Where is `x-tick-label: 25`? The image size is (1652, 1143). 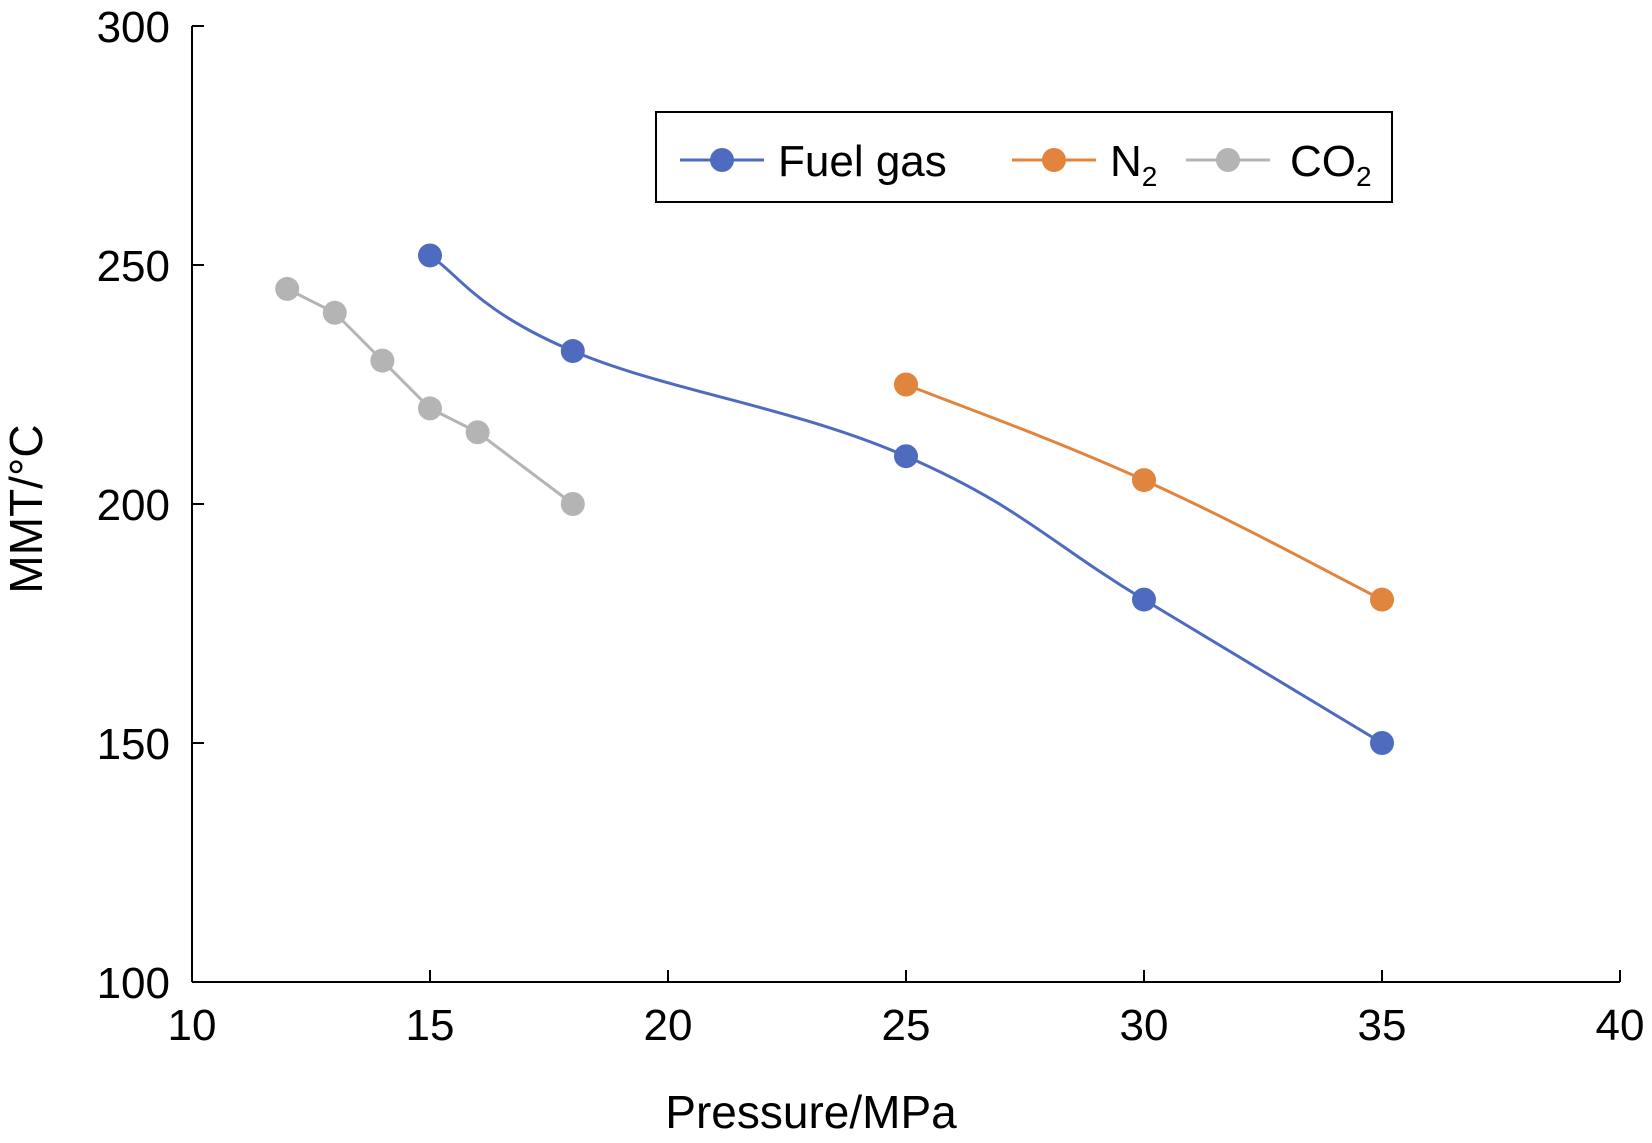 x-tick-label: 25 is located at coordinates (906, 1025).